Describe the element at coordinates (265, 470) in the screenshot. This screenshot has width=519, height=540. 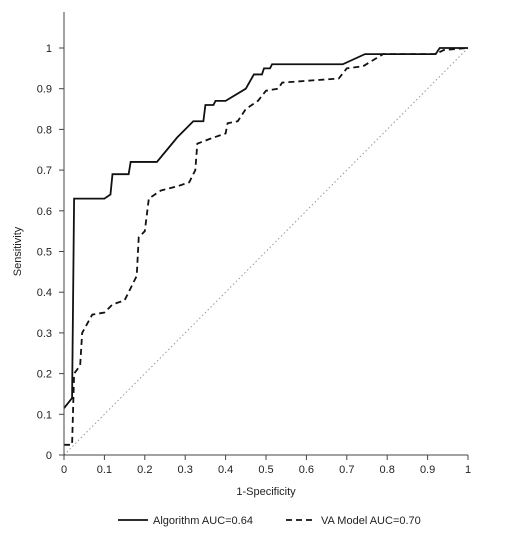
I see `x-tick-label: 0.5` at that location.